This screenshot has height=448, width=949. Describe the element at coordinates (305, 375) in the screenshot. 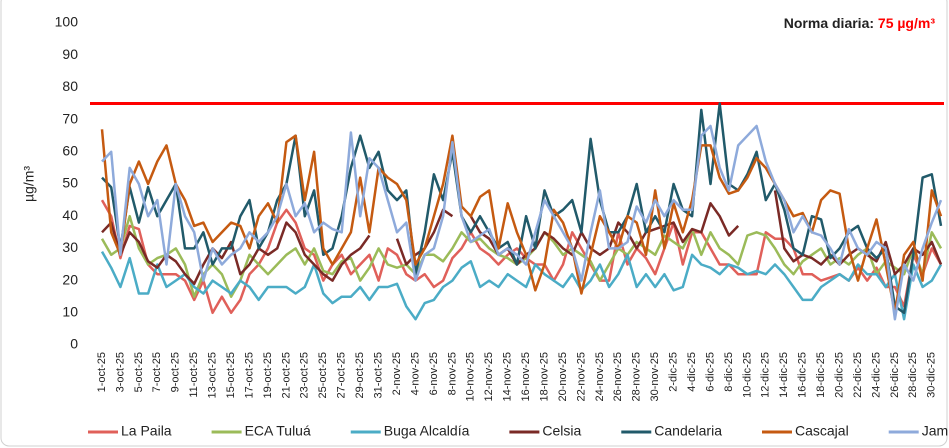

I see `x-tick-label: 23-oct-25` at that location.